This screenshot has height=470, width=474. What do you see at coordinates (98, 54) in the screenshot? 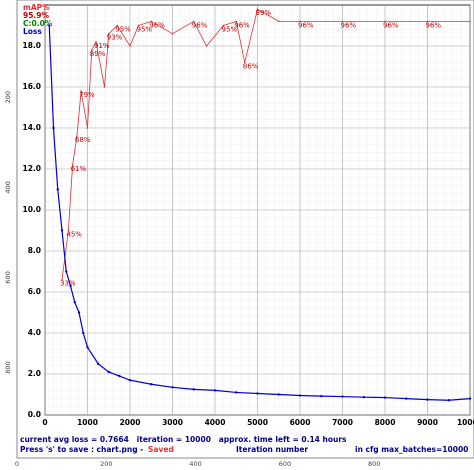
I see `data-label: 89%` at bounding box center [98, 54].